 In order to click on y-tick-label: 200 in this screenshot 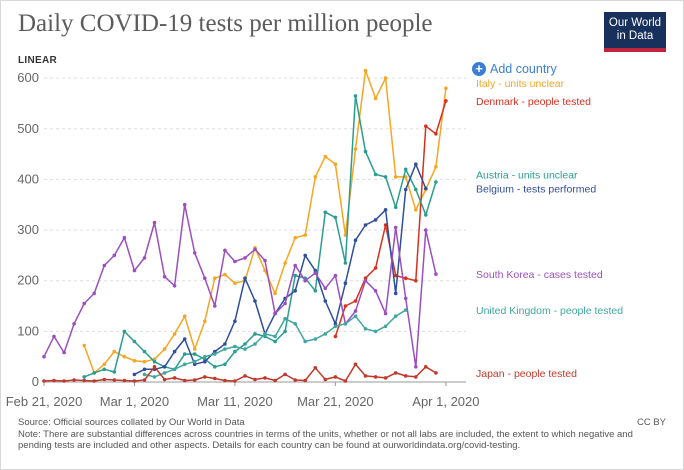, I will do `click(28, 280)`.